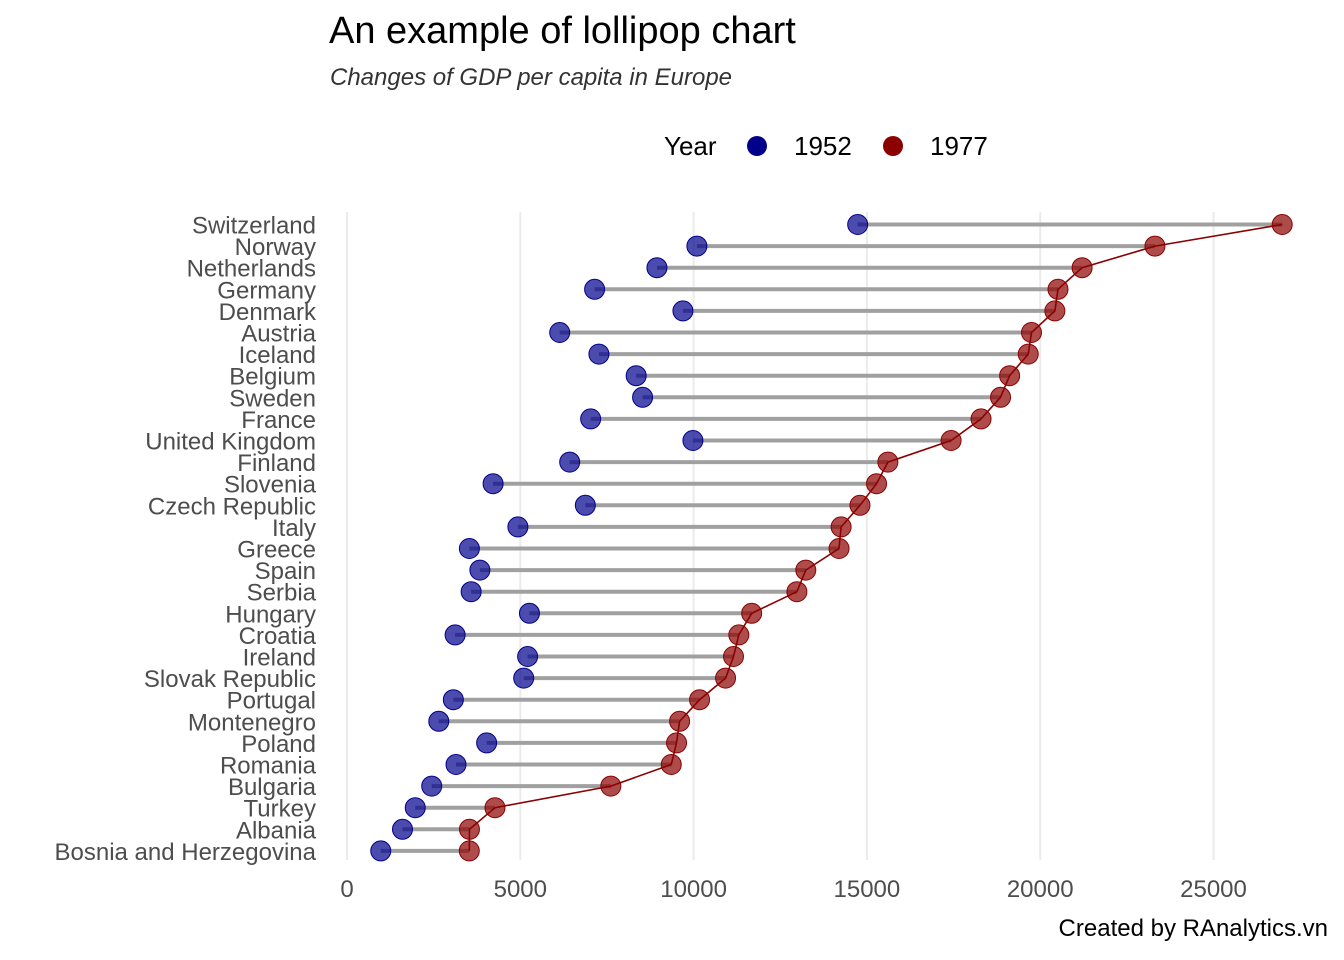  I want to click on y-tick-label: Germany, so click(266, 290).